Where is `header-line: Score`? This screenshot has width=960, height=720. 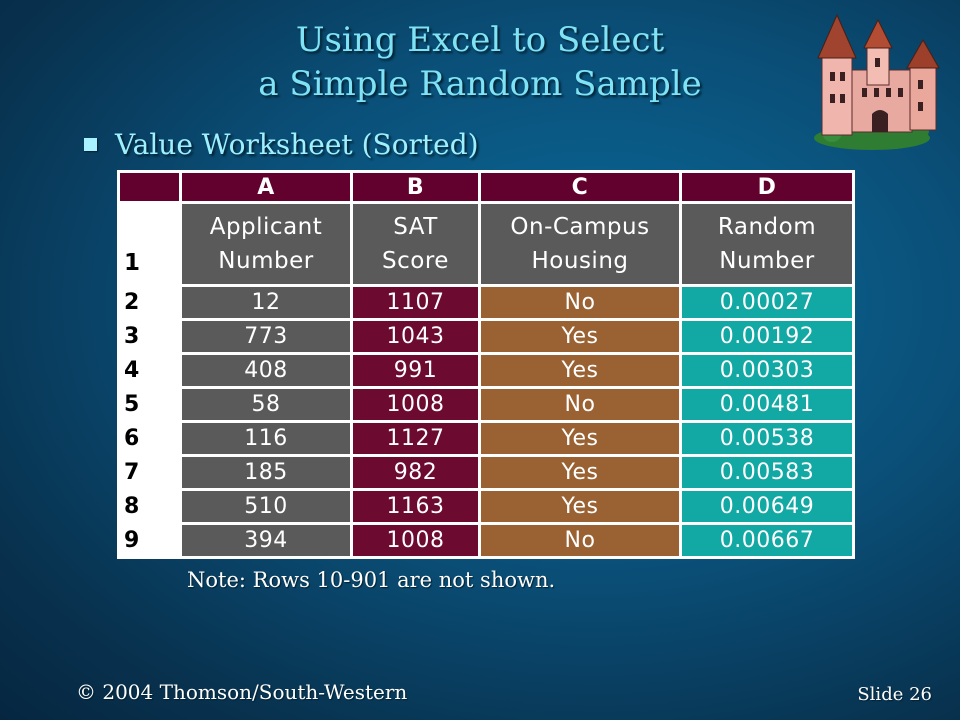 header-line: Score is located at coordinates (415, 261).